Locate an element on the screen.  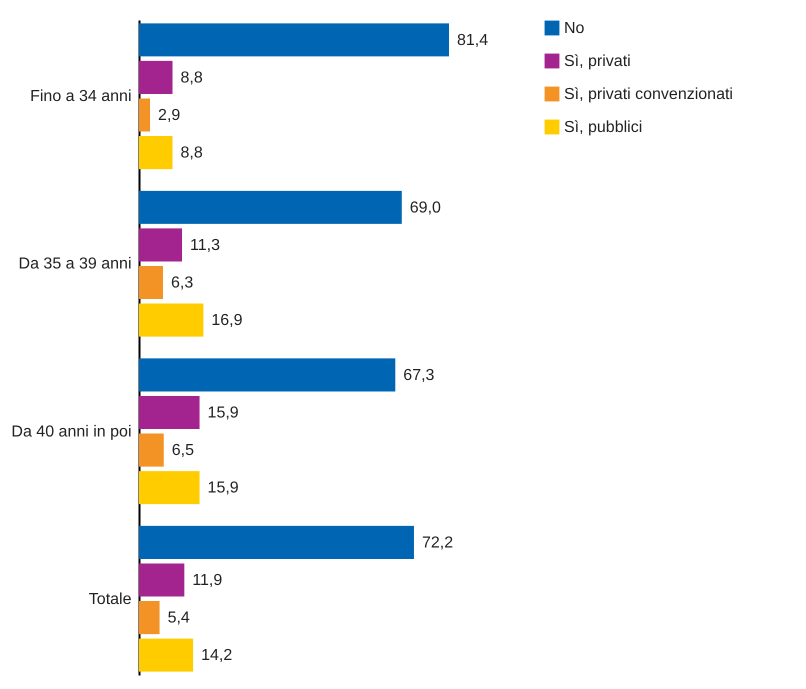
data-label: 11,9 is located at coordinates (207, 580).